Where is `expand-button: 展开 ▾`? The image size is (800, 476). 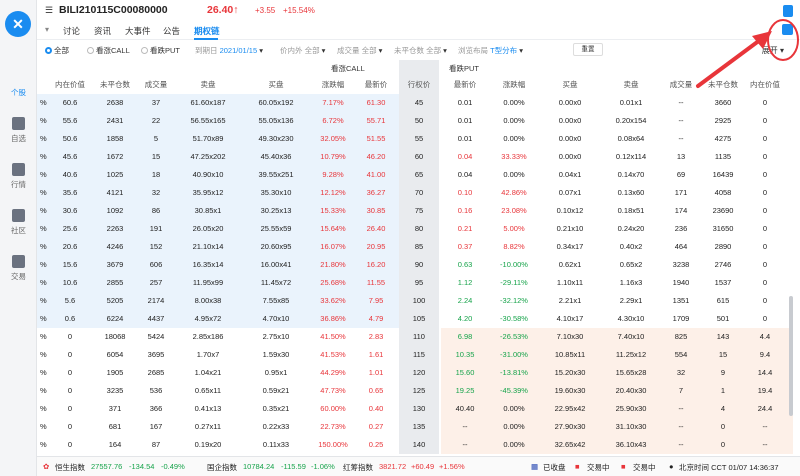 expand-button: 展开 ▾ is located at coordinates (772, 50).